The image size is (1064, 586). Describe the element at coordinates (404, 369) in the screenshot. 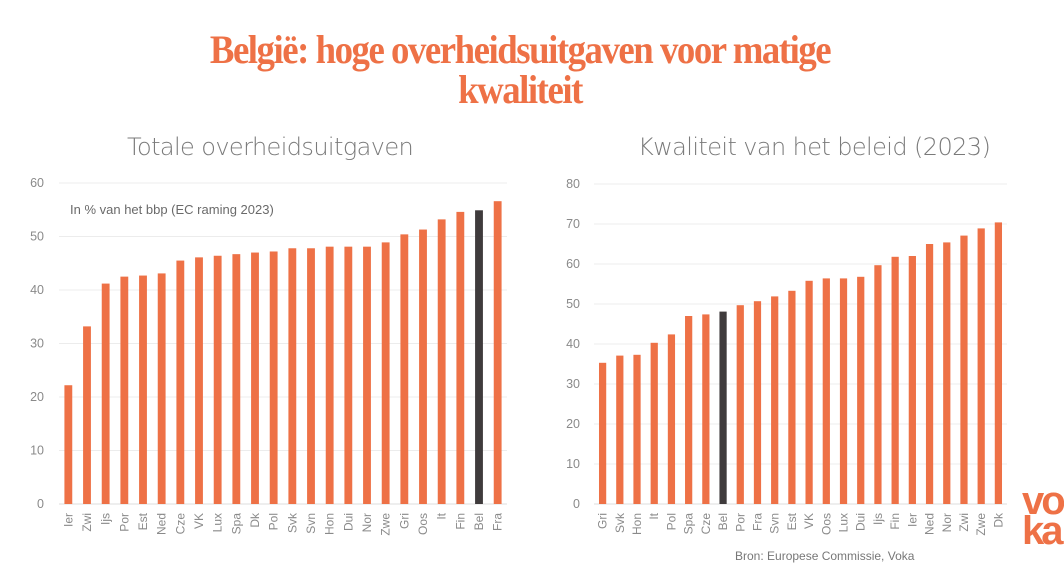

I see `bar-gri` at that location.